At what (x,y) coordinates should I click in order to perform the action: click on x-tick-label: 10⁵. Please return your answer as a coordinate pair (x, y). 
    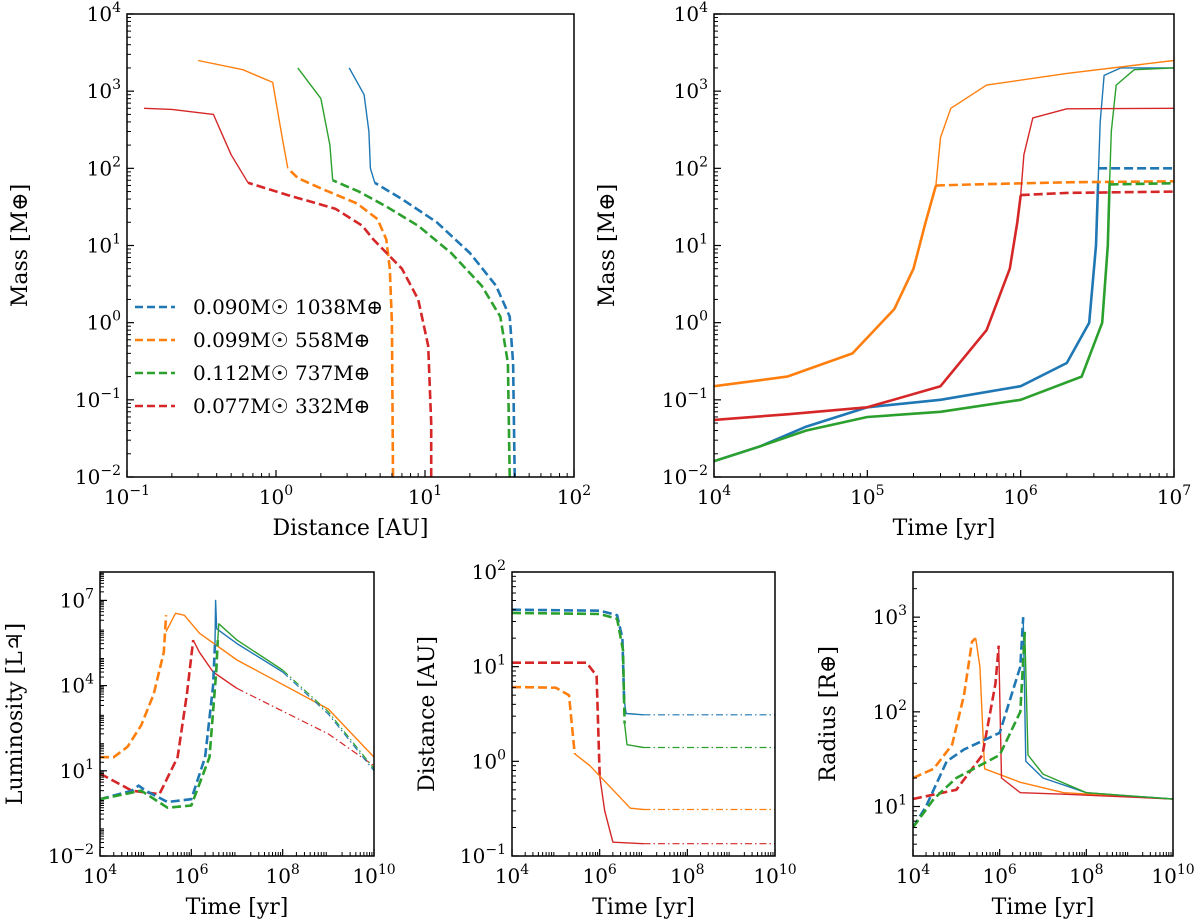
    Looking at the image, I should click on (867, 496).